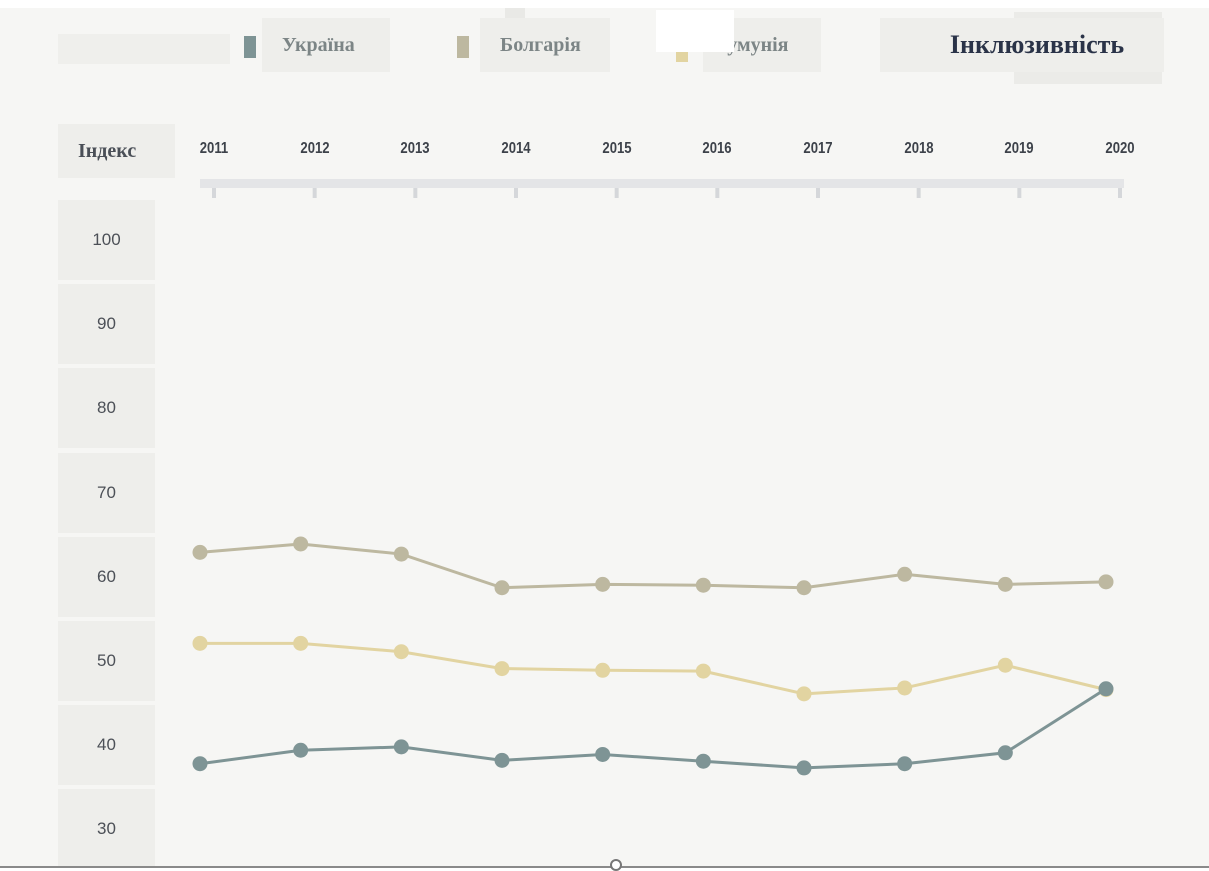 This screenshot has width=1209, height=871. Describe the element at coordinates (401, 554) in the screenshot. I see `data-point-1-2013` at that location.